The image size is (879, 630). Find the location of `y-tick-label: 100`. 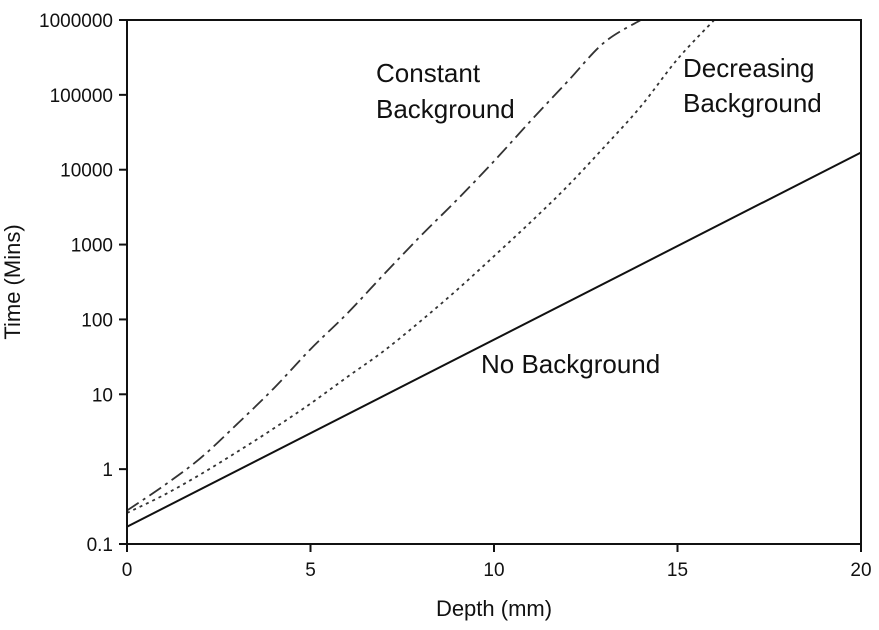

y-tick-label: 100 is located at coordinates (97, 320).